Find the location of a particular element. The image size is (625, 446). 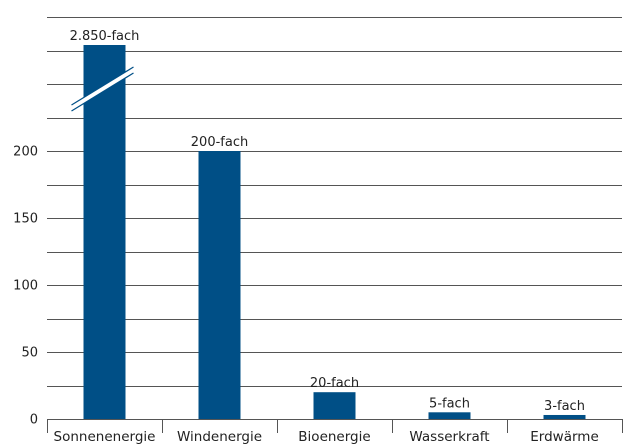

bar-windenergie is located at coordinates (219, 285).